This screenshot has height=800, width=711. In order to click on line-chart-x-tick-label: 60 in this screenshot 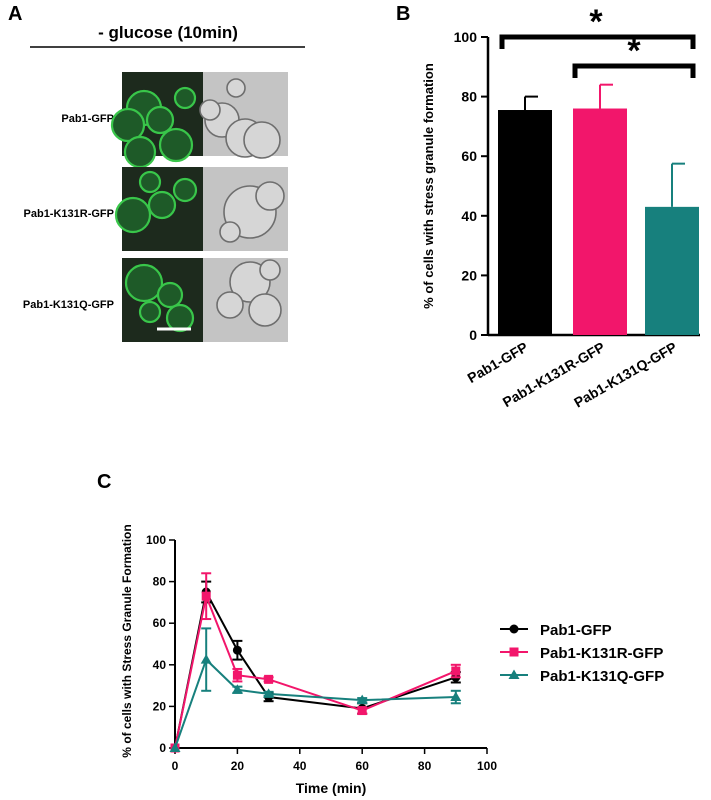, I will do `click(363, 766)`.